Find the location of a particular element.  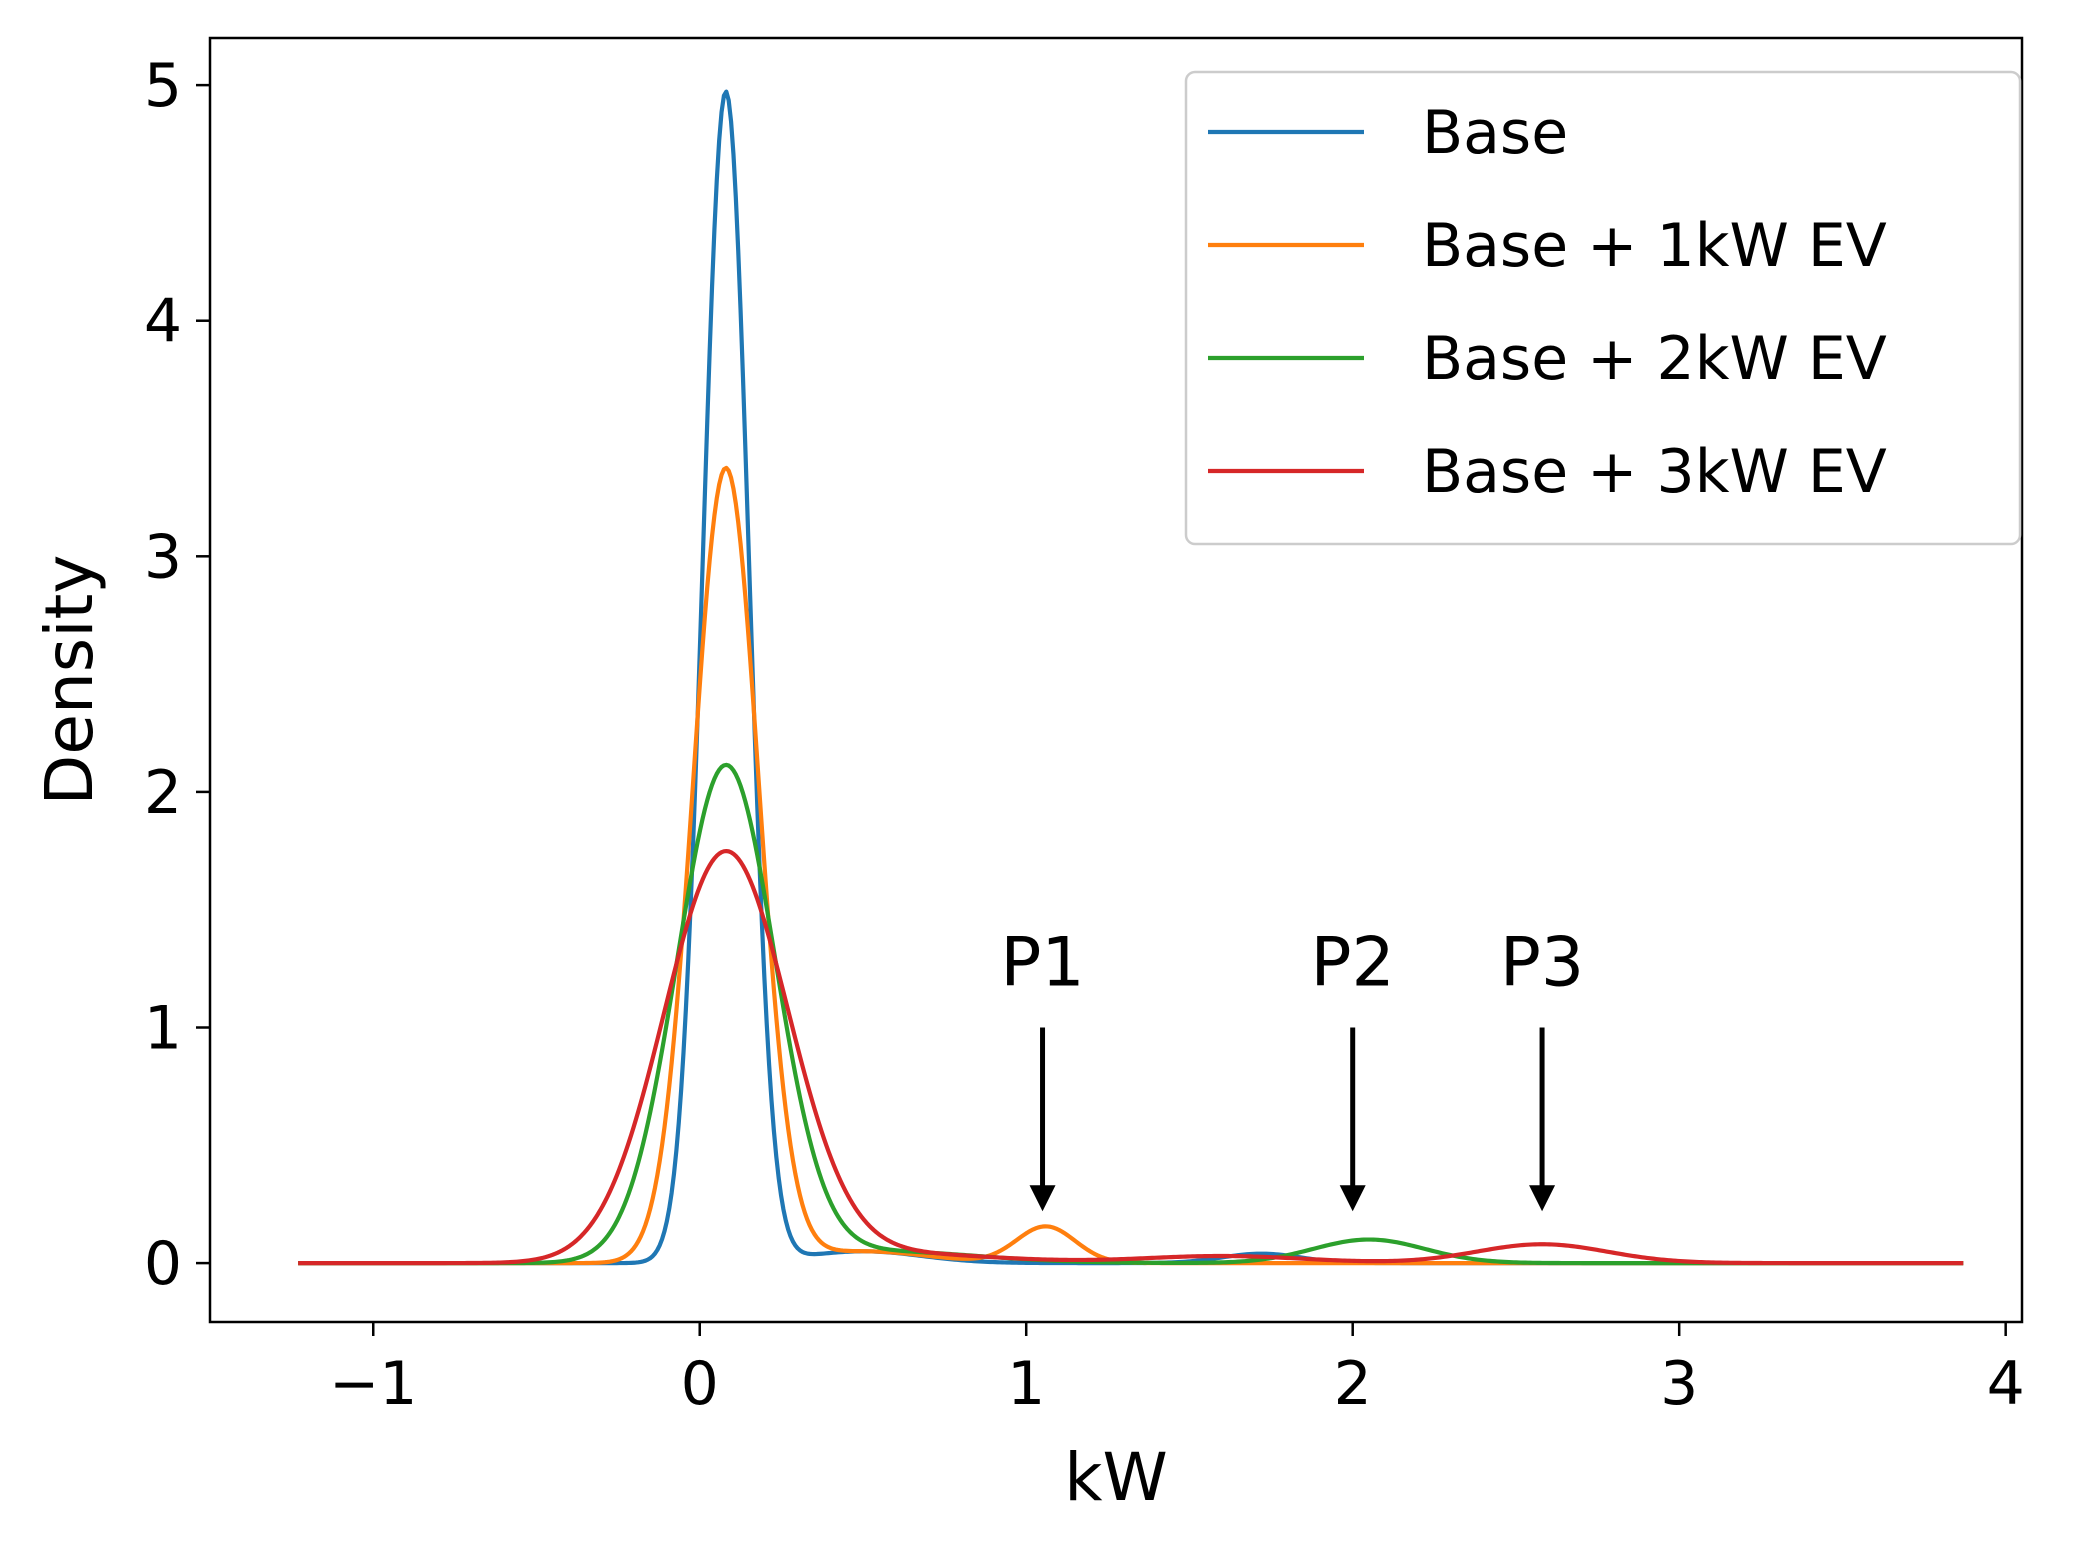

x-axis-label: kW is located at coordinates (1115, 1477).